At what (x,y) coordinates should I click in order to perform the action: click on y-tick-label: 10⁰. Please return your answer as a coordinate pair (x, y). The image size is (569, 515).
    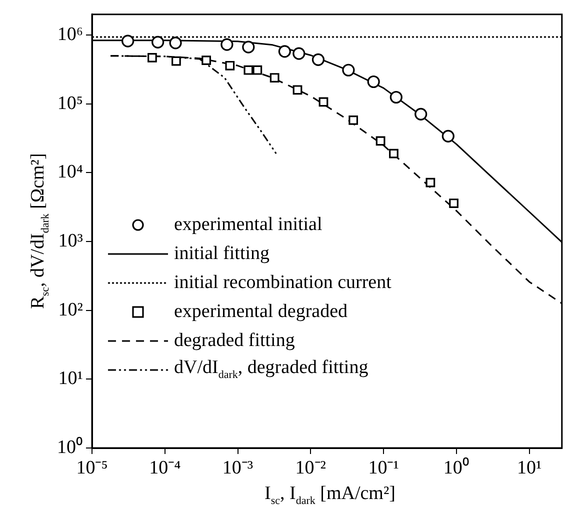
    Looking at the image, I should click on (70, 447).